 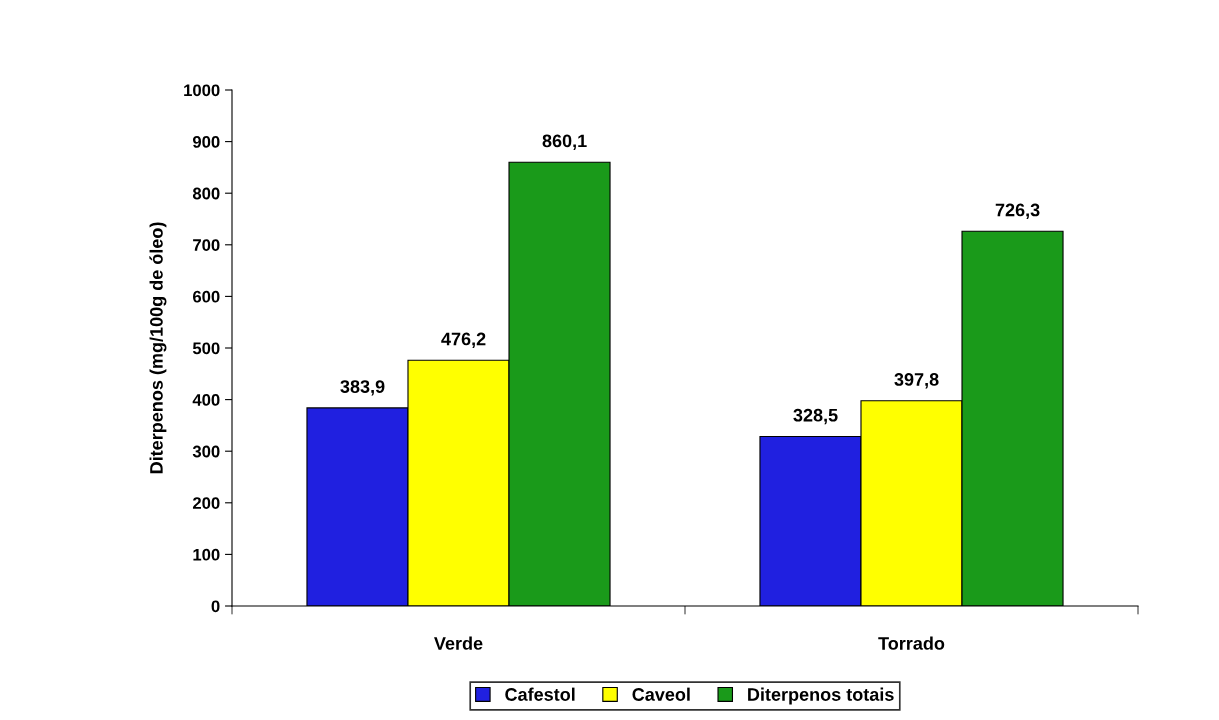 I want to click on y-tick-label: 300, so click(x=206, y=451).